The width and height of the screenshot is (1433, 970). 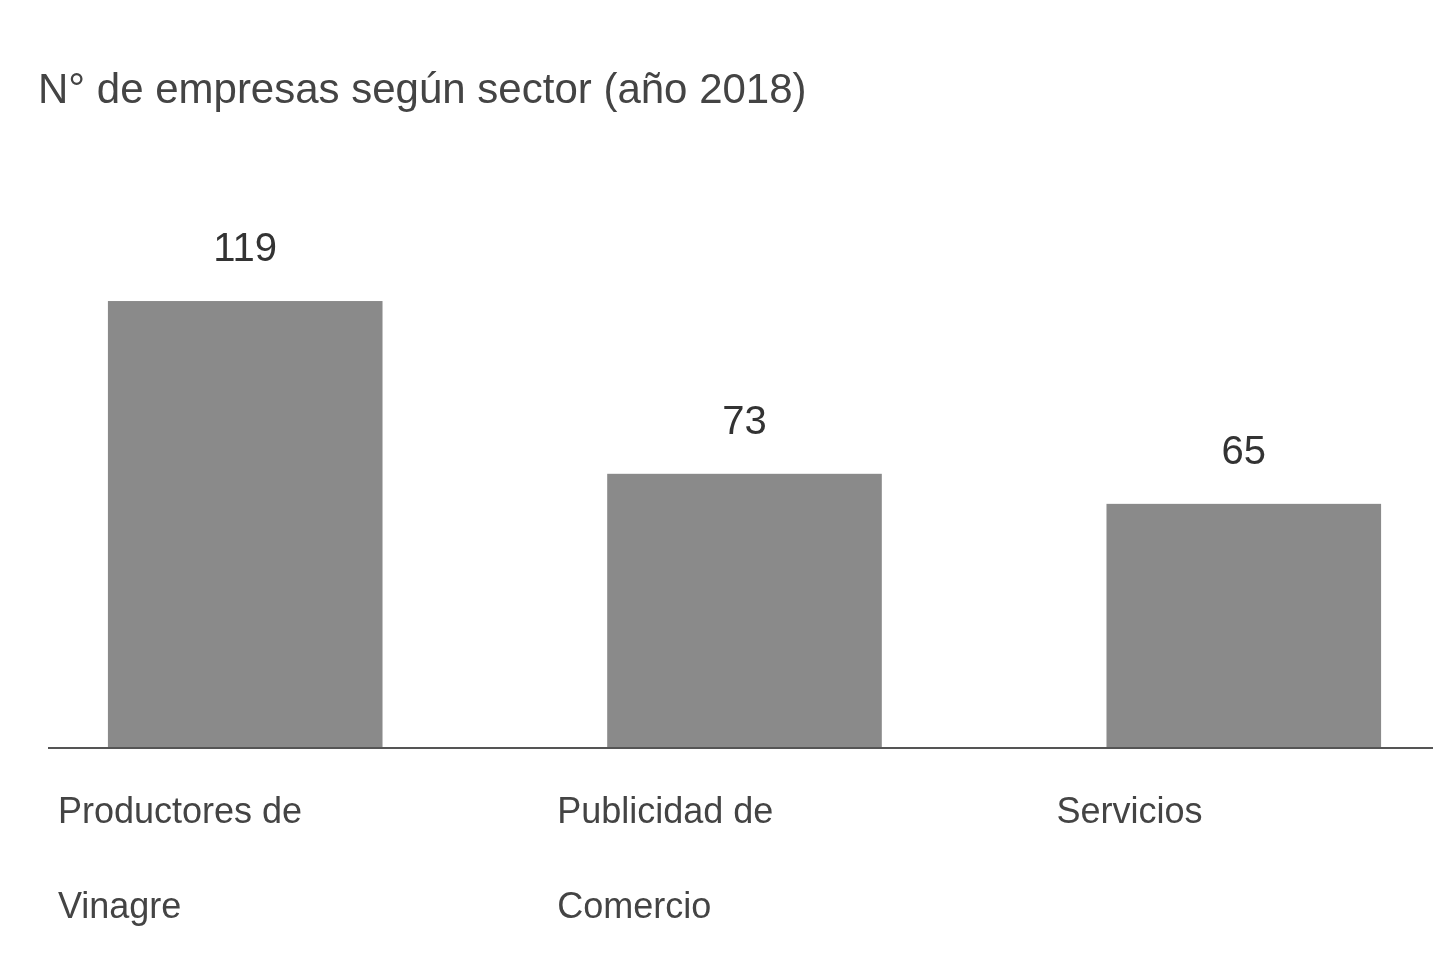 What do you see at coordinates (180, 858) in the screenshot?
I see `category-label: Productores de Vinagre` at bounding box center [180, 858].